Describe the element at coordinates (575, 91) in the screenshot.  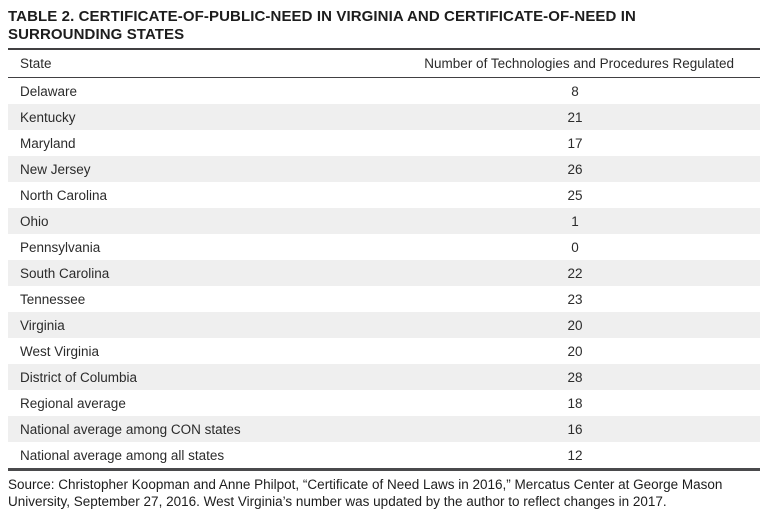
I see `value-cell: 8` at that location.